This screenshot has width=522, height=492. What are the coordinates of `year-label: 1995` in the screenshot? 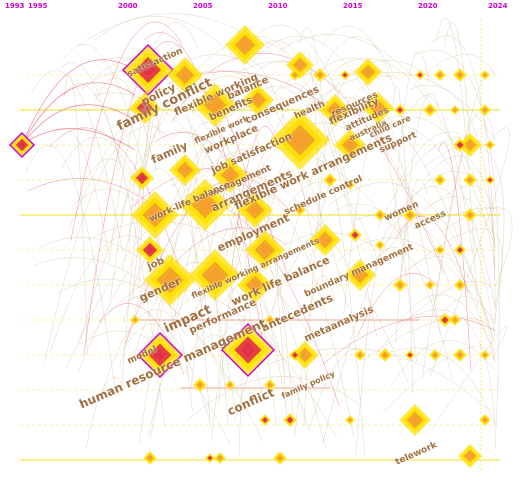 It's located at (38, 6).